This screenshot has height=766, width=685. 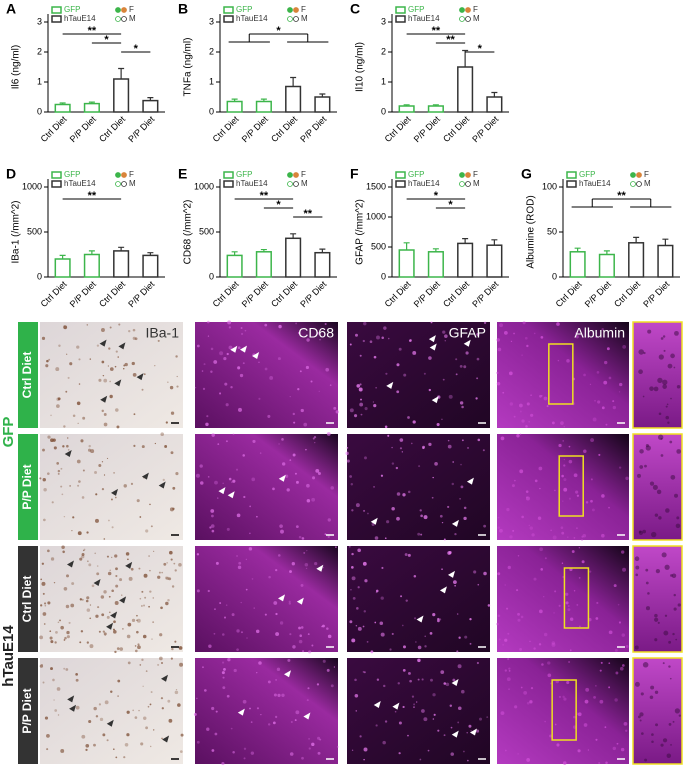 What do you see at coordinates (549, 186) in the screenshot?
I see `y-tick-label: 100` at bounding box center [549, 186].